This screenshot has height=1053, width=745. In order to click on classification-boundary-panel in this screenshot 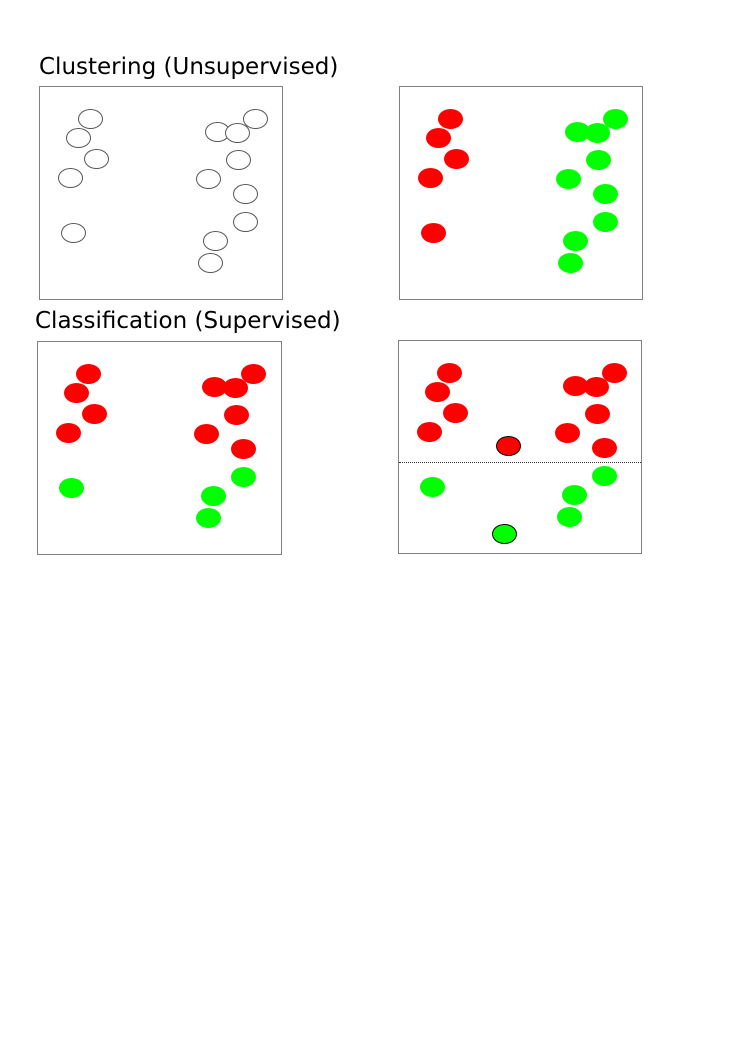, I will do `click(520, 447)`.